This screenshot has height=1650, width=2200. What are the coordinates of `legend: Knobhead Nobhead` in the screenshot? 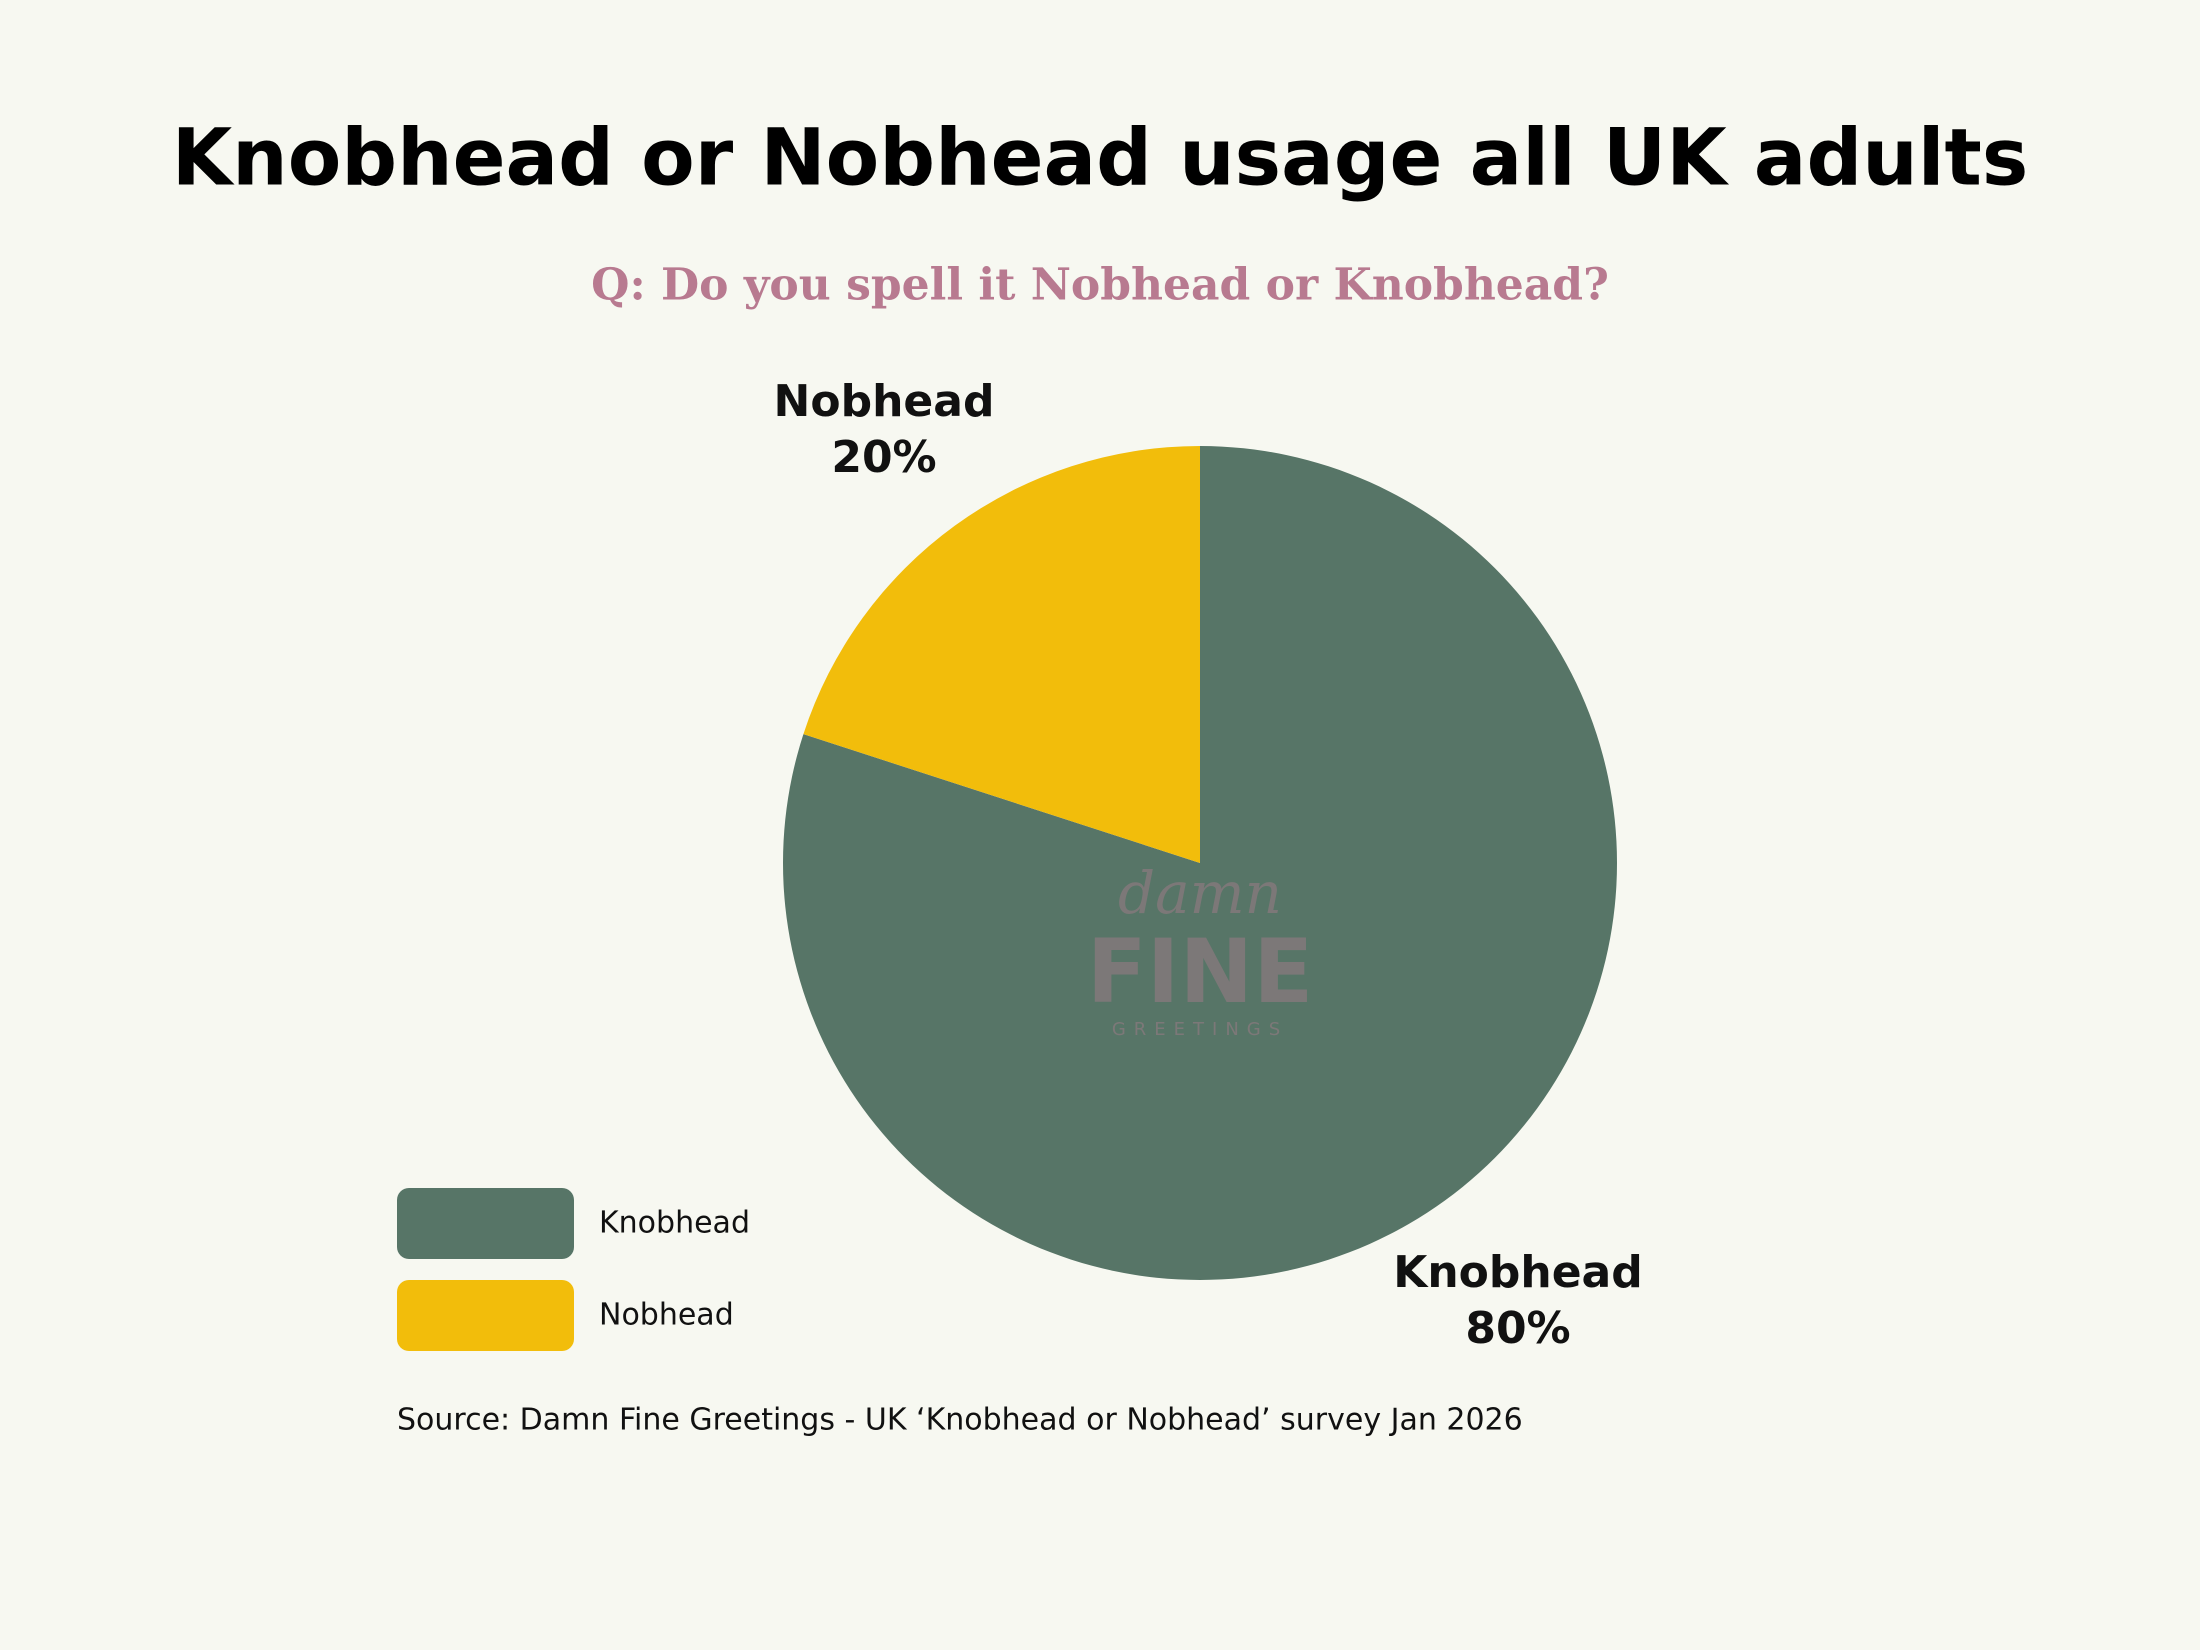 It's located at (573, 1269).